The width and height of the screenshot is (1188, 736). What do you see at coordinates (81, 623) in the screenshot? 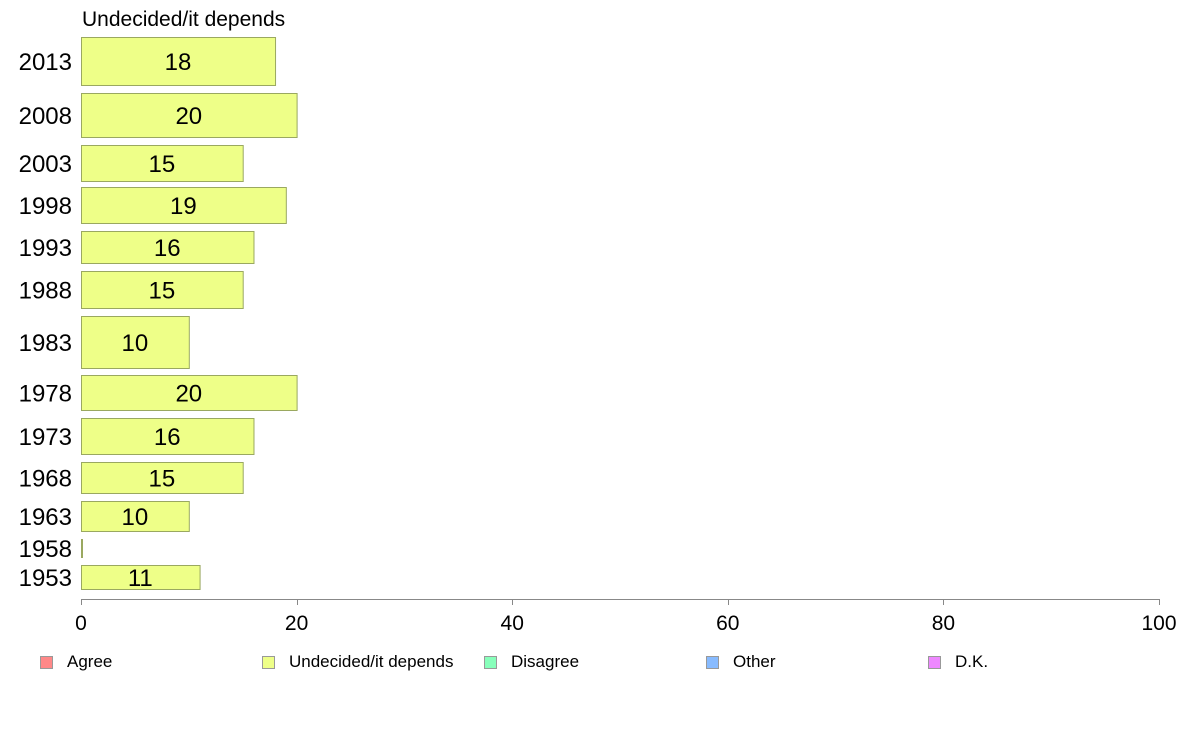
I see `x-tick-label: 0` at bounding box center [81, 623].